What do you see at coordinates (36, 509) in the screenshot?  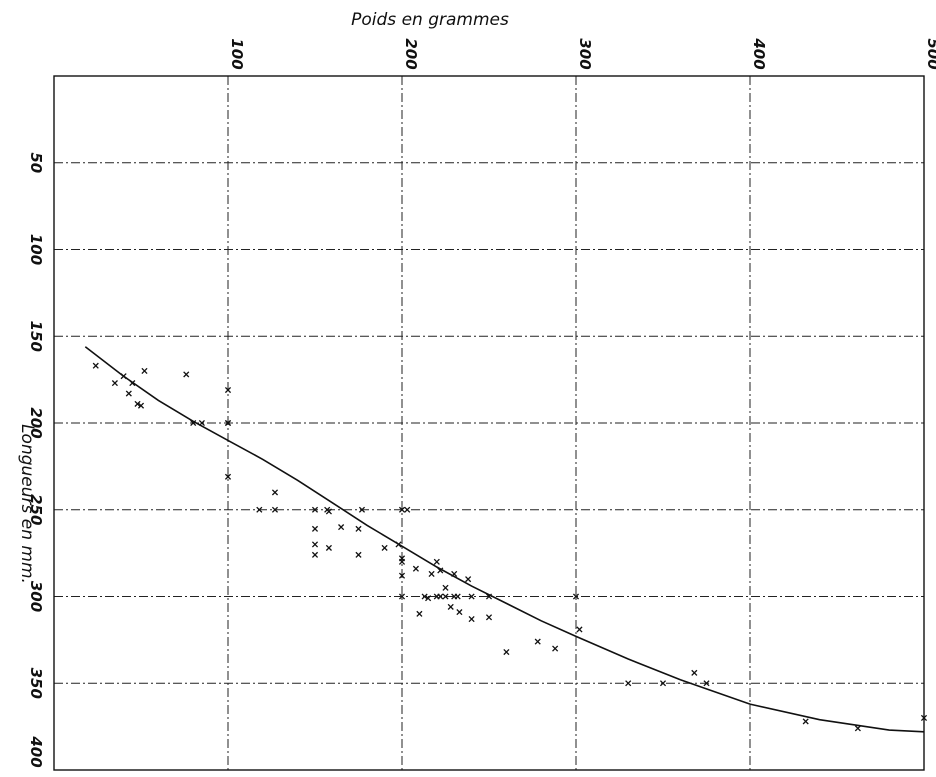 I see `y-tick-label: 250` at bounding box center [36, 509].